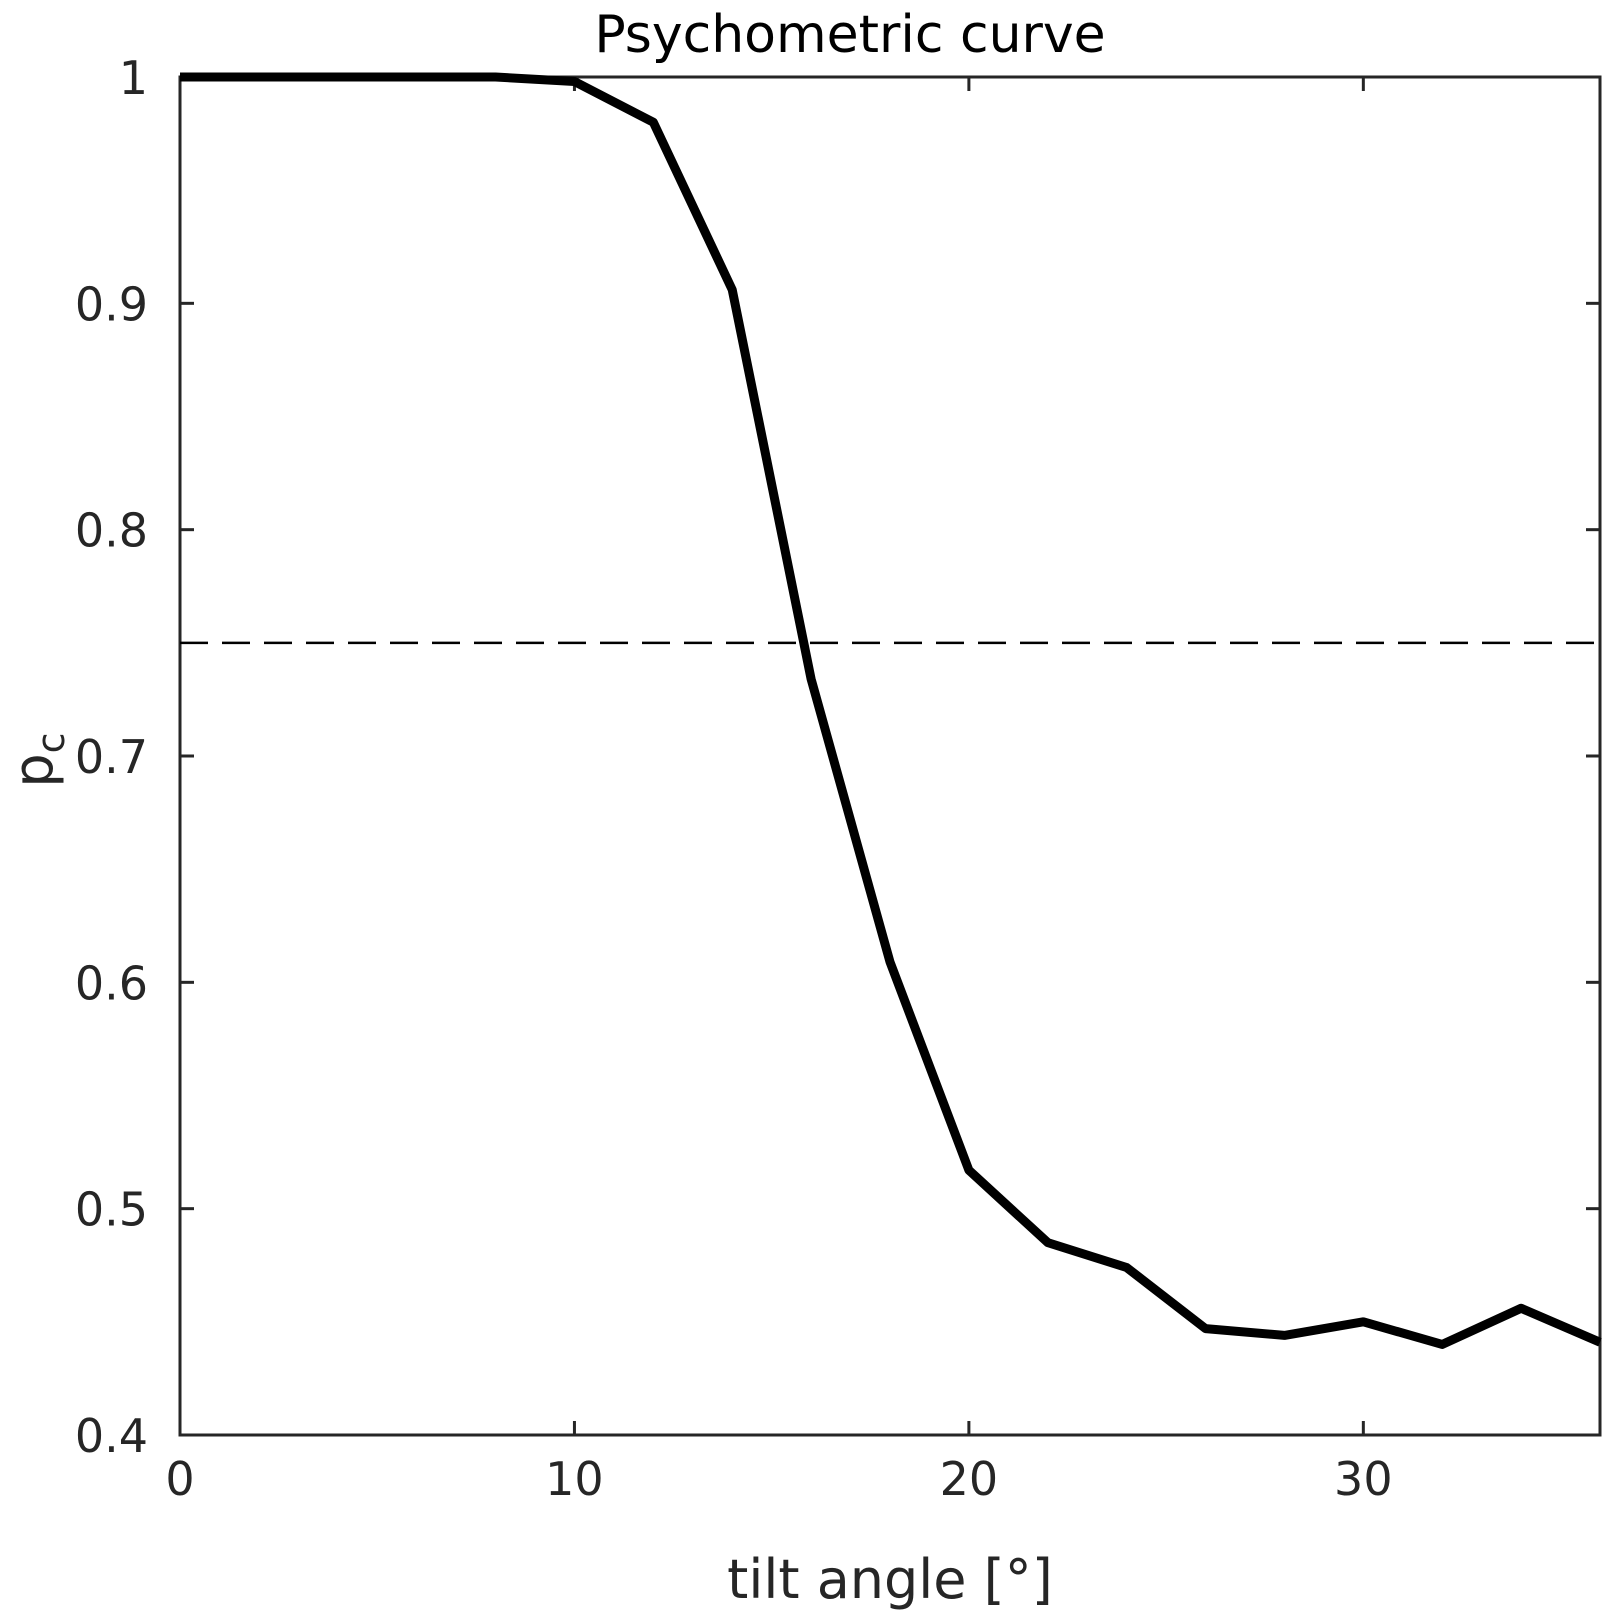 The image size is (1608, 1613). I want to click on x-tick-label: 20, so click(969, 1479).